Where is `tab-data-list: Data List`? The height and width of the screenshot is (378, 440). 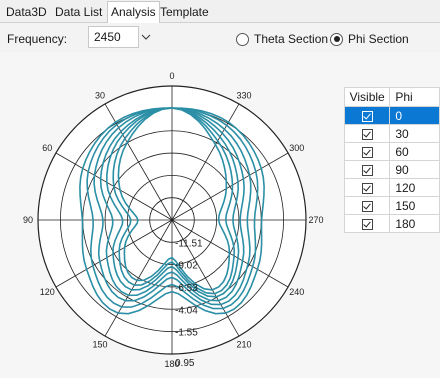
tab-data-list: Data List is located at coordinates (79, 12).